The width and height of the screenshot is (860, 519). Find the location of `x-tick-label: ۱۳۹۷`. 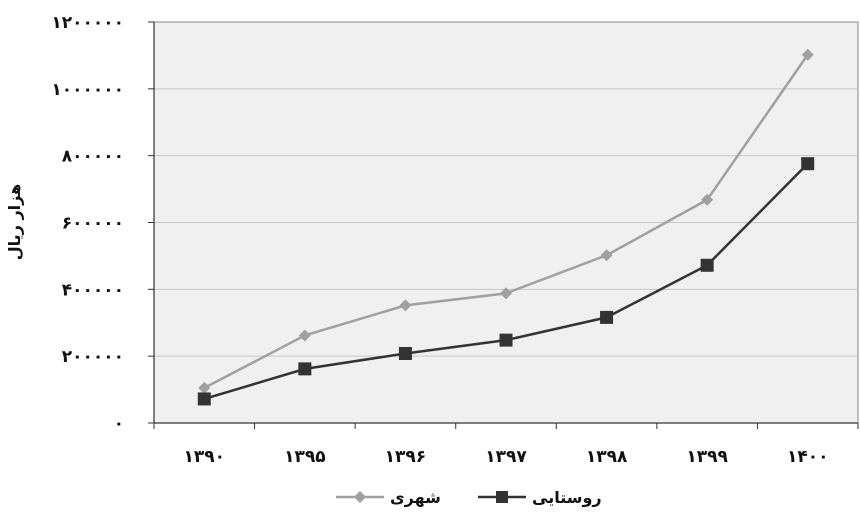

x-tick-label: ۱۳۹۷ is located at coordinates (506, 457).